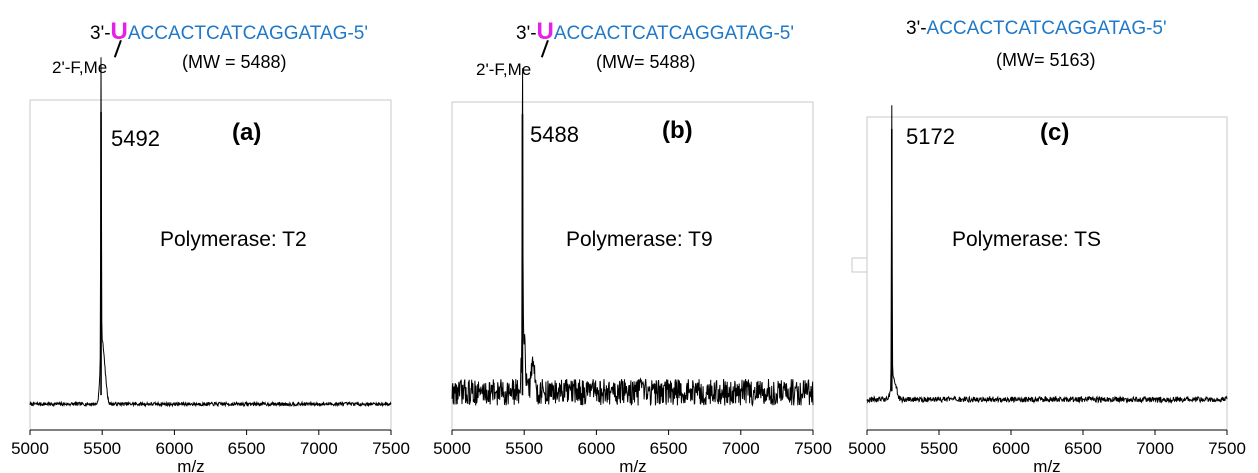  I want to click on peak-label: 5488, so click(554, 134).